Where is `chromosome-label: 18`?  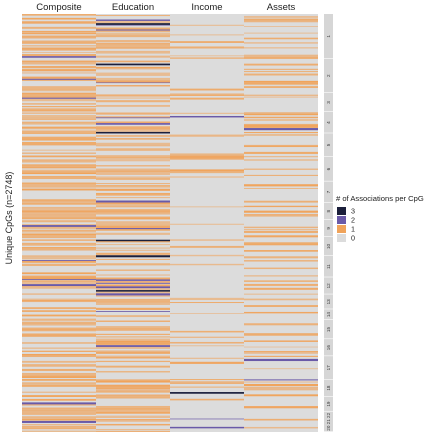
chromosome-label: 18 is located at coordinates (328, 388).